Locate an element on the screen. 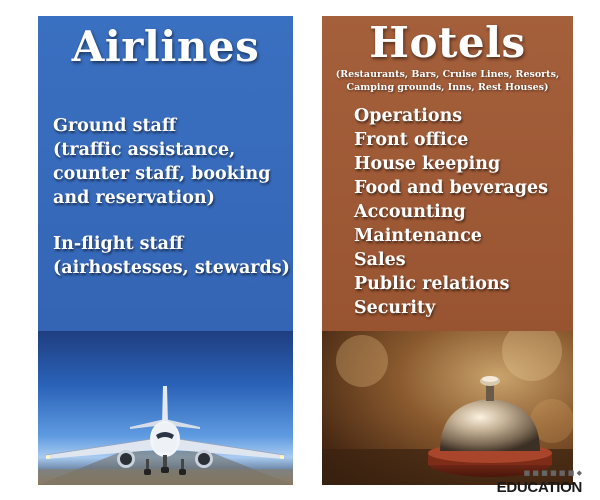  list-item: House keeping is located at coordinates (427, 164).